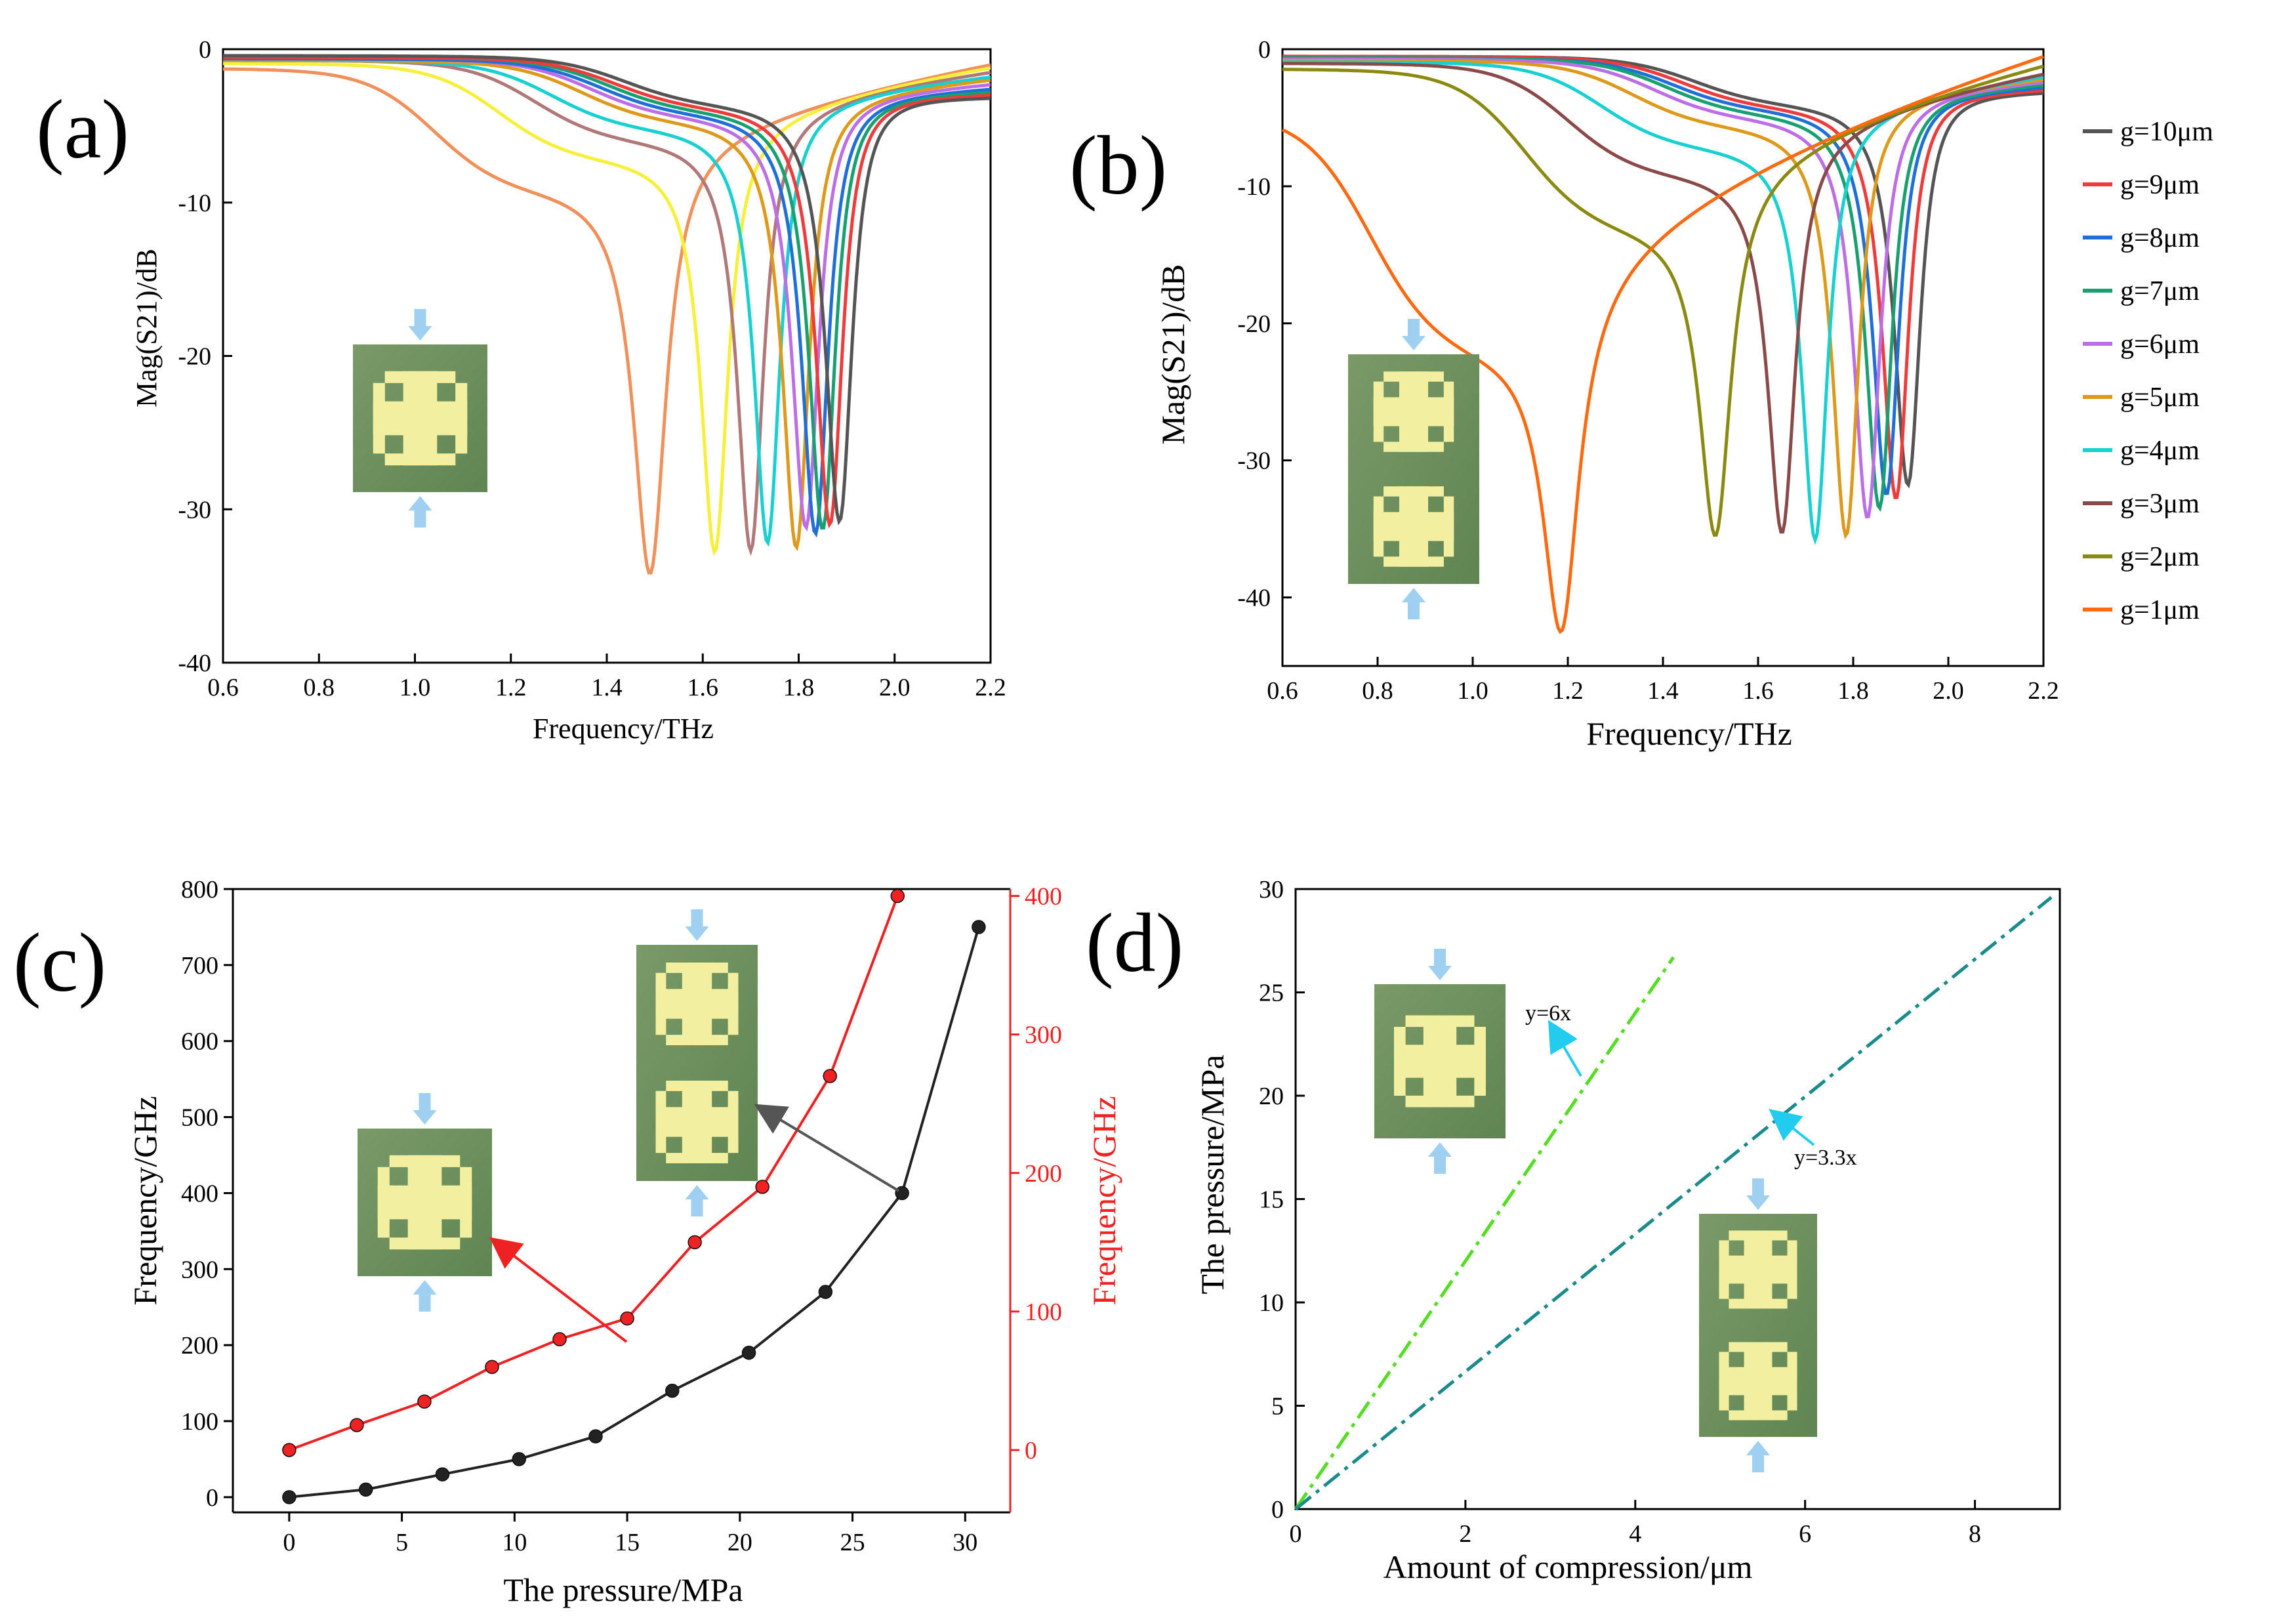 The height and width of the screenshot is (1618, 2296). I want to click on y-tick-label: -20, so click(194, 357).